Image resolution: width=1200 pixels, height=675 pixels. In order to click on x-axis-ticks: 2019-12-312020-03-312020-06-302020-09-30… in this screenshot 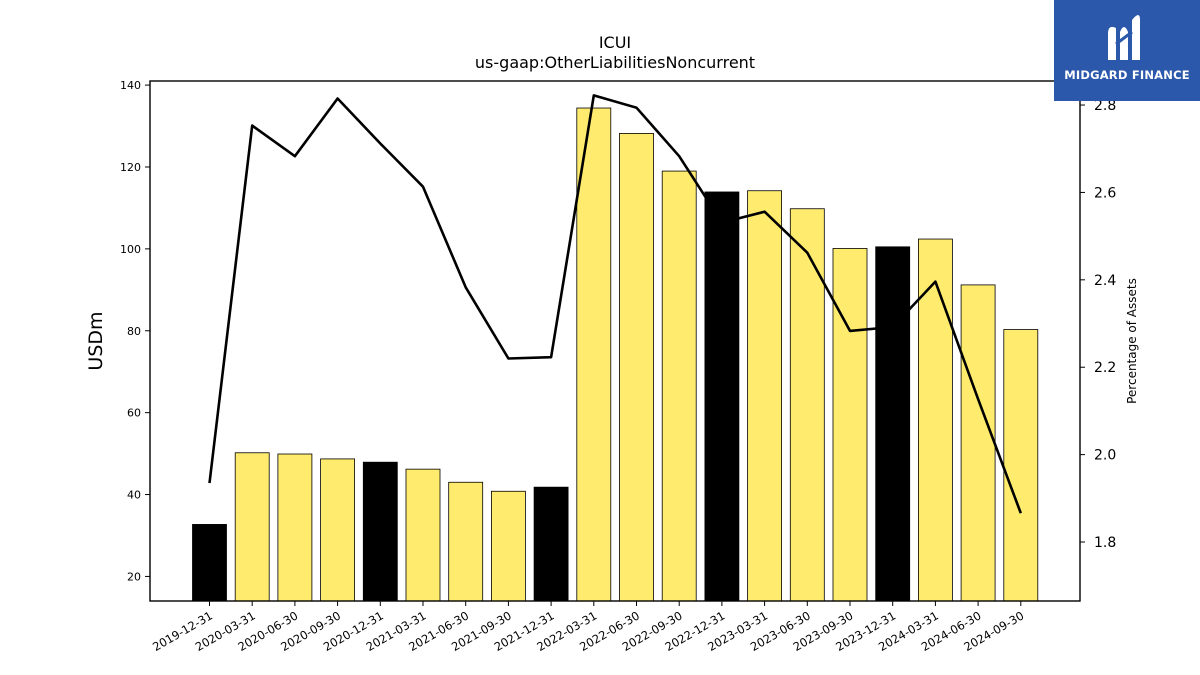, I will do `click(588, 627)`.